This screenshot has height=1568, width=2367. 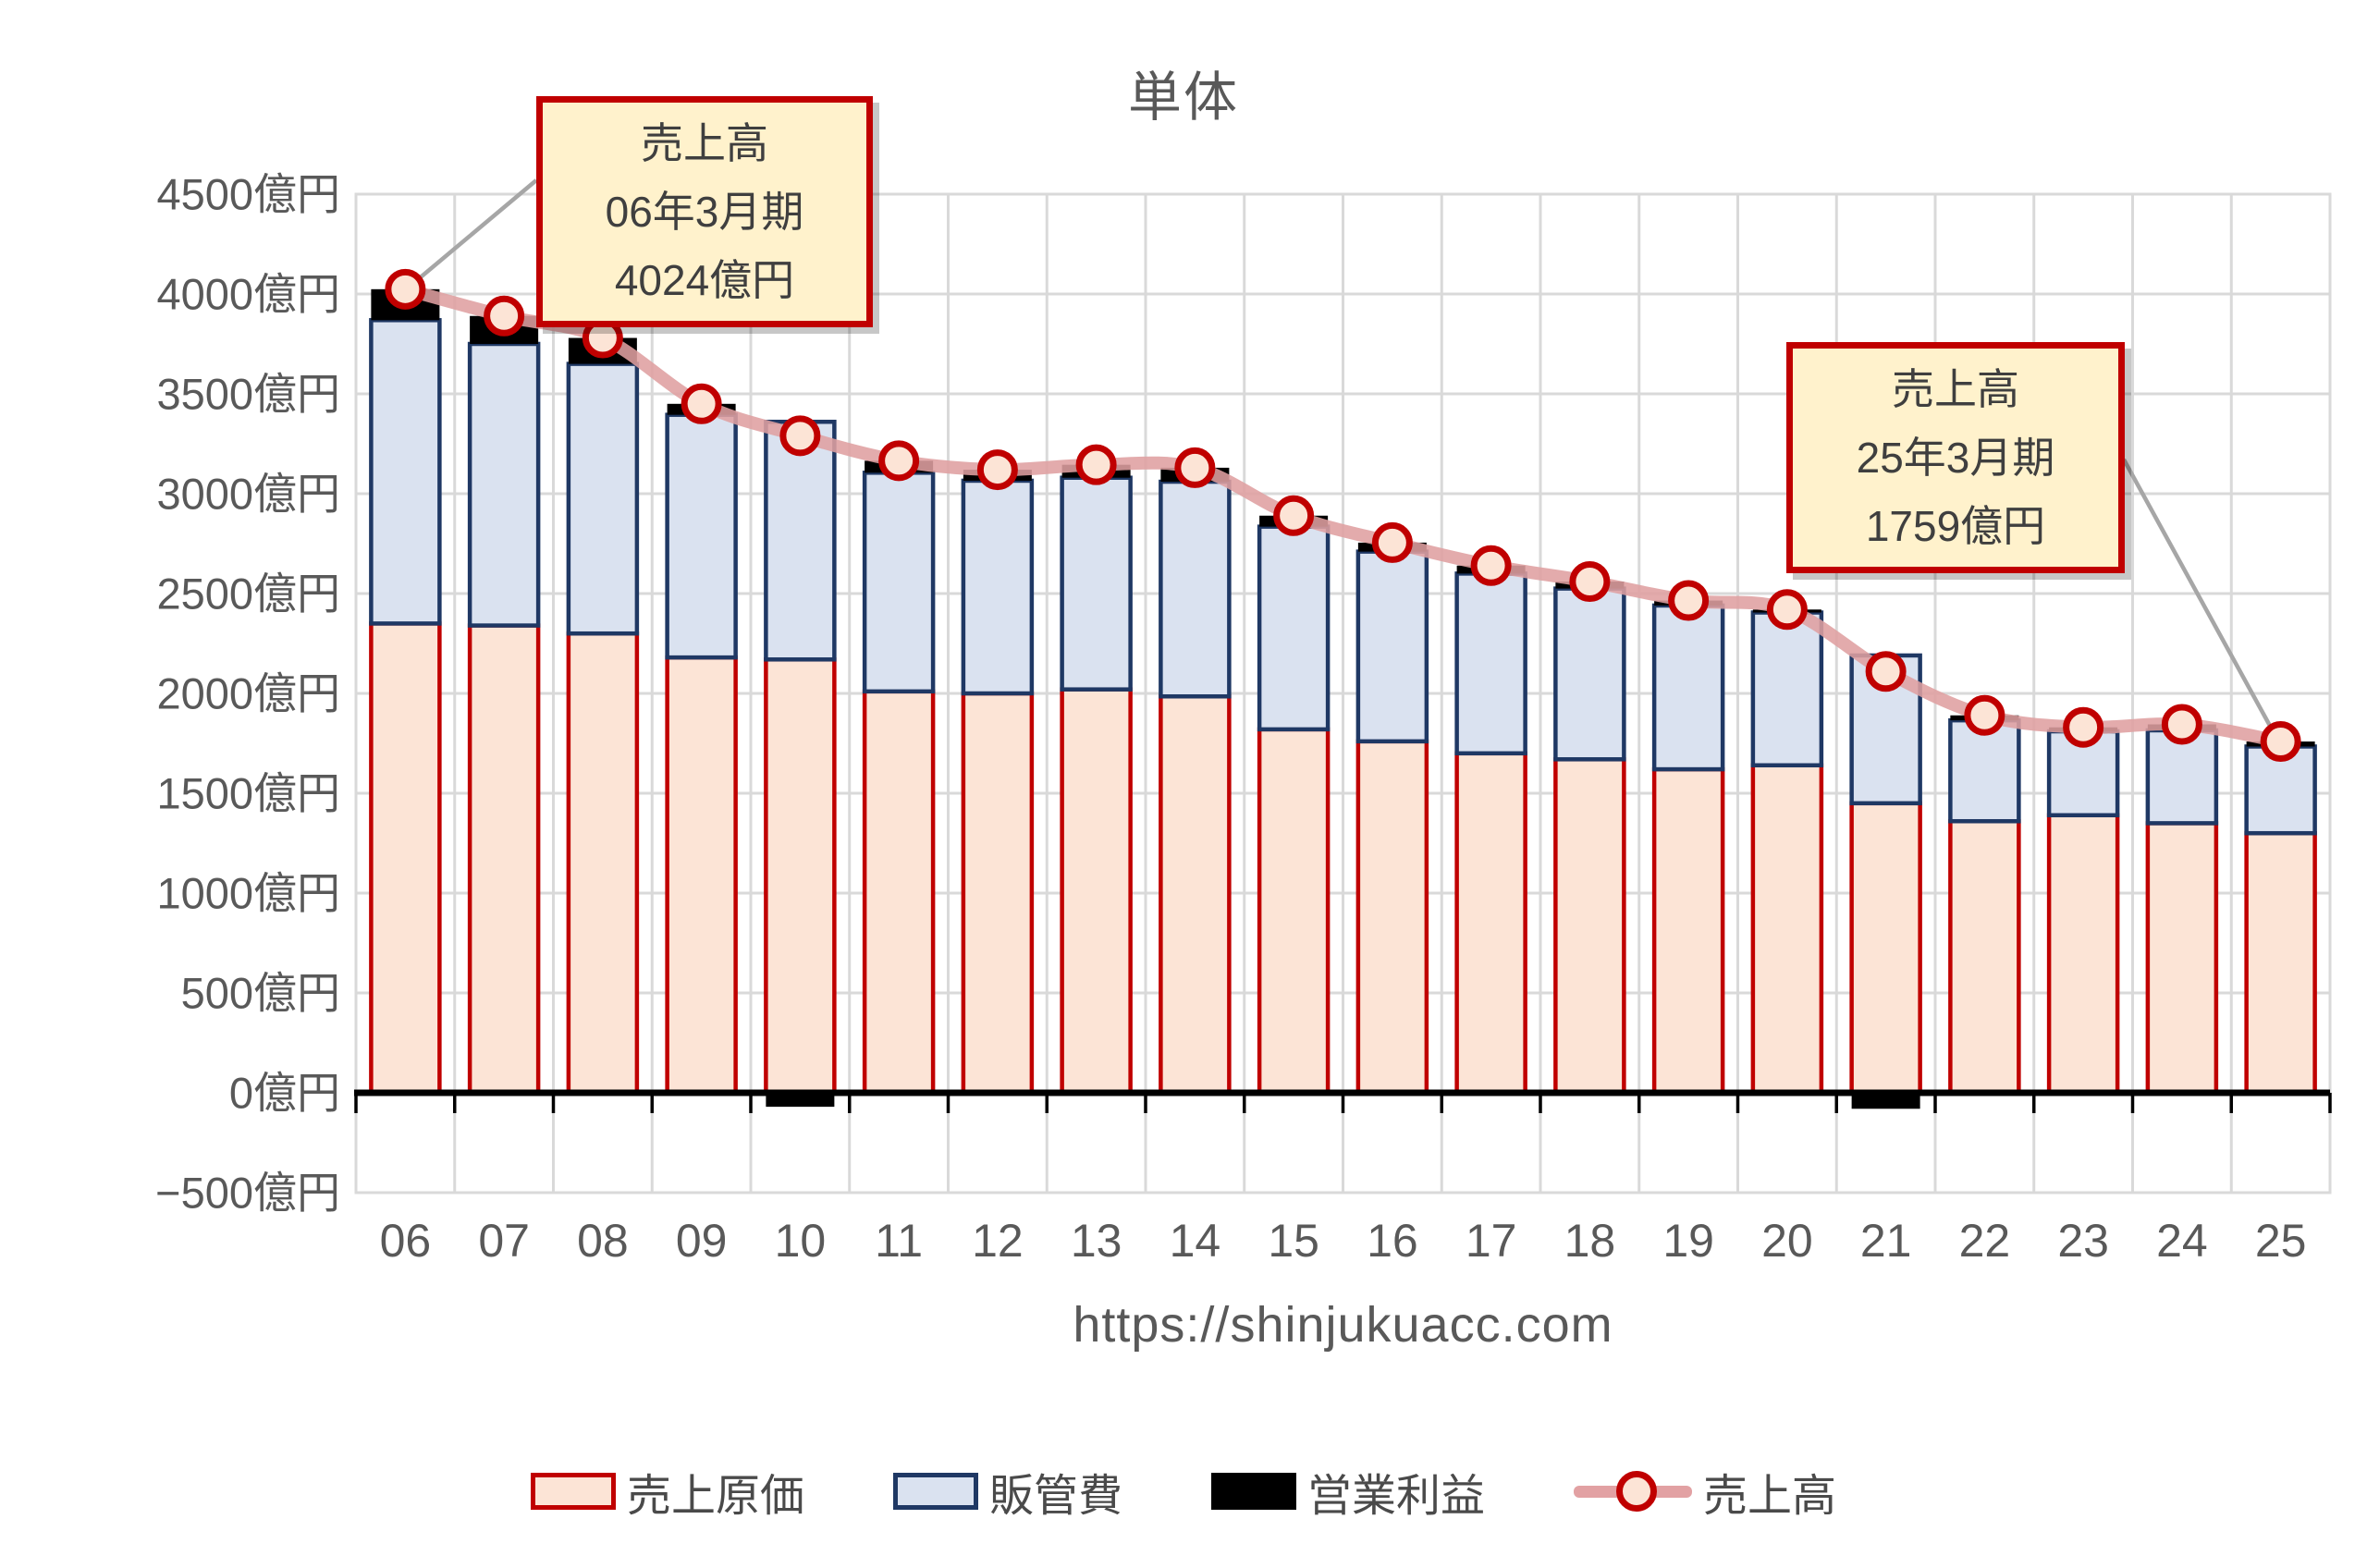 I want to click on x-axis-label: 22, so click(x=1985, y=1241).